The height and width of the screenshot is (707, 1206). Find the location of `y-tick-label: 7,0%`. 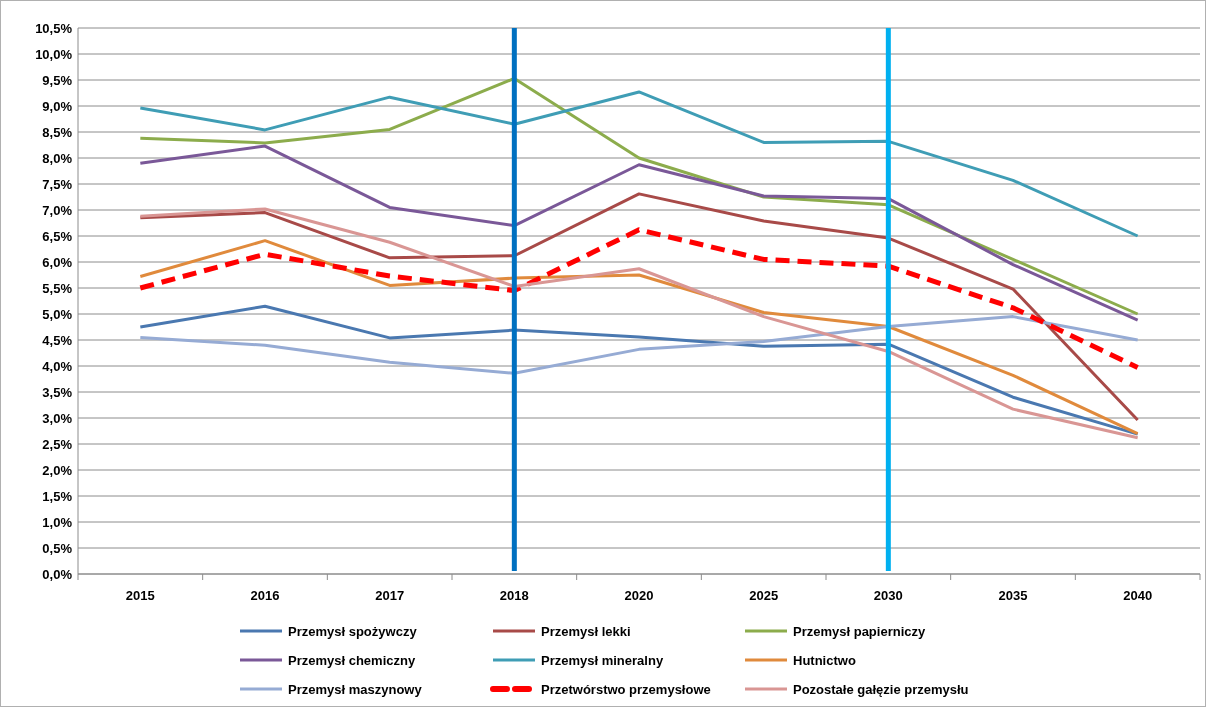

y-tick-label: 7,0% is located at coordinates (57, 210).